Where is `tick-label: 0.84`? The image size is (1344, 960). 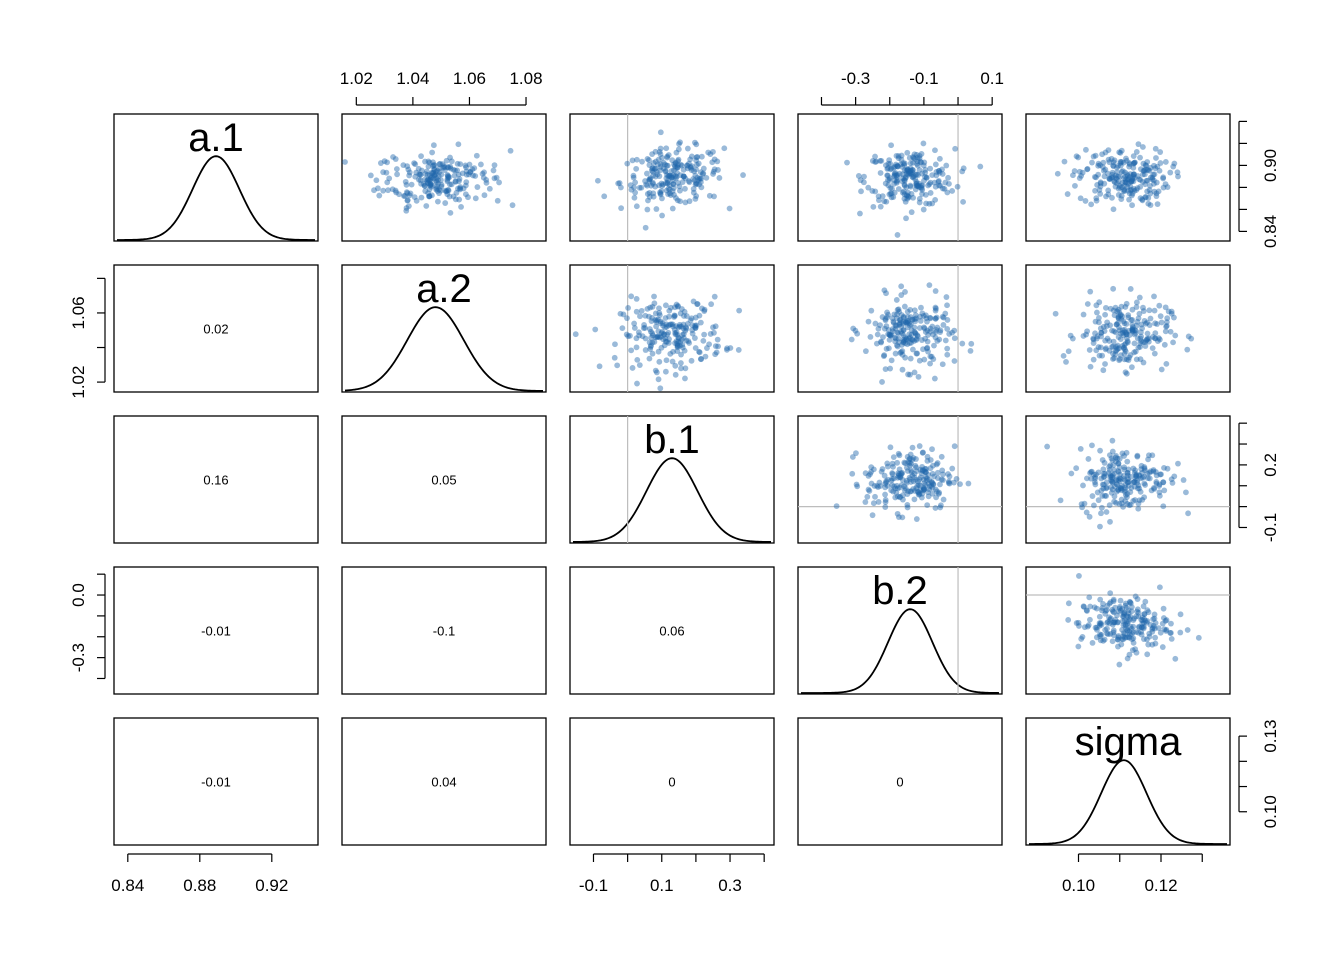
tick-label: 0.84 is located at coordinates (127, 885).